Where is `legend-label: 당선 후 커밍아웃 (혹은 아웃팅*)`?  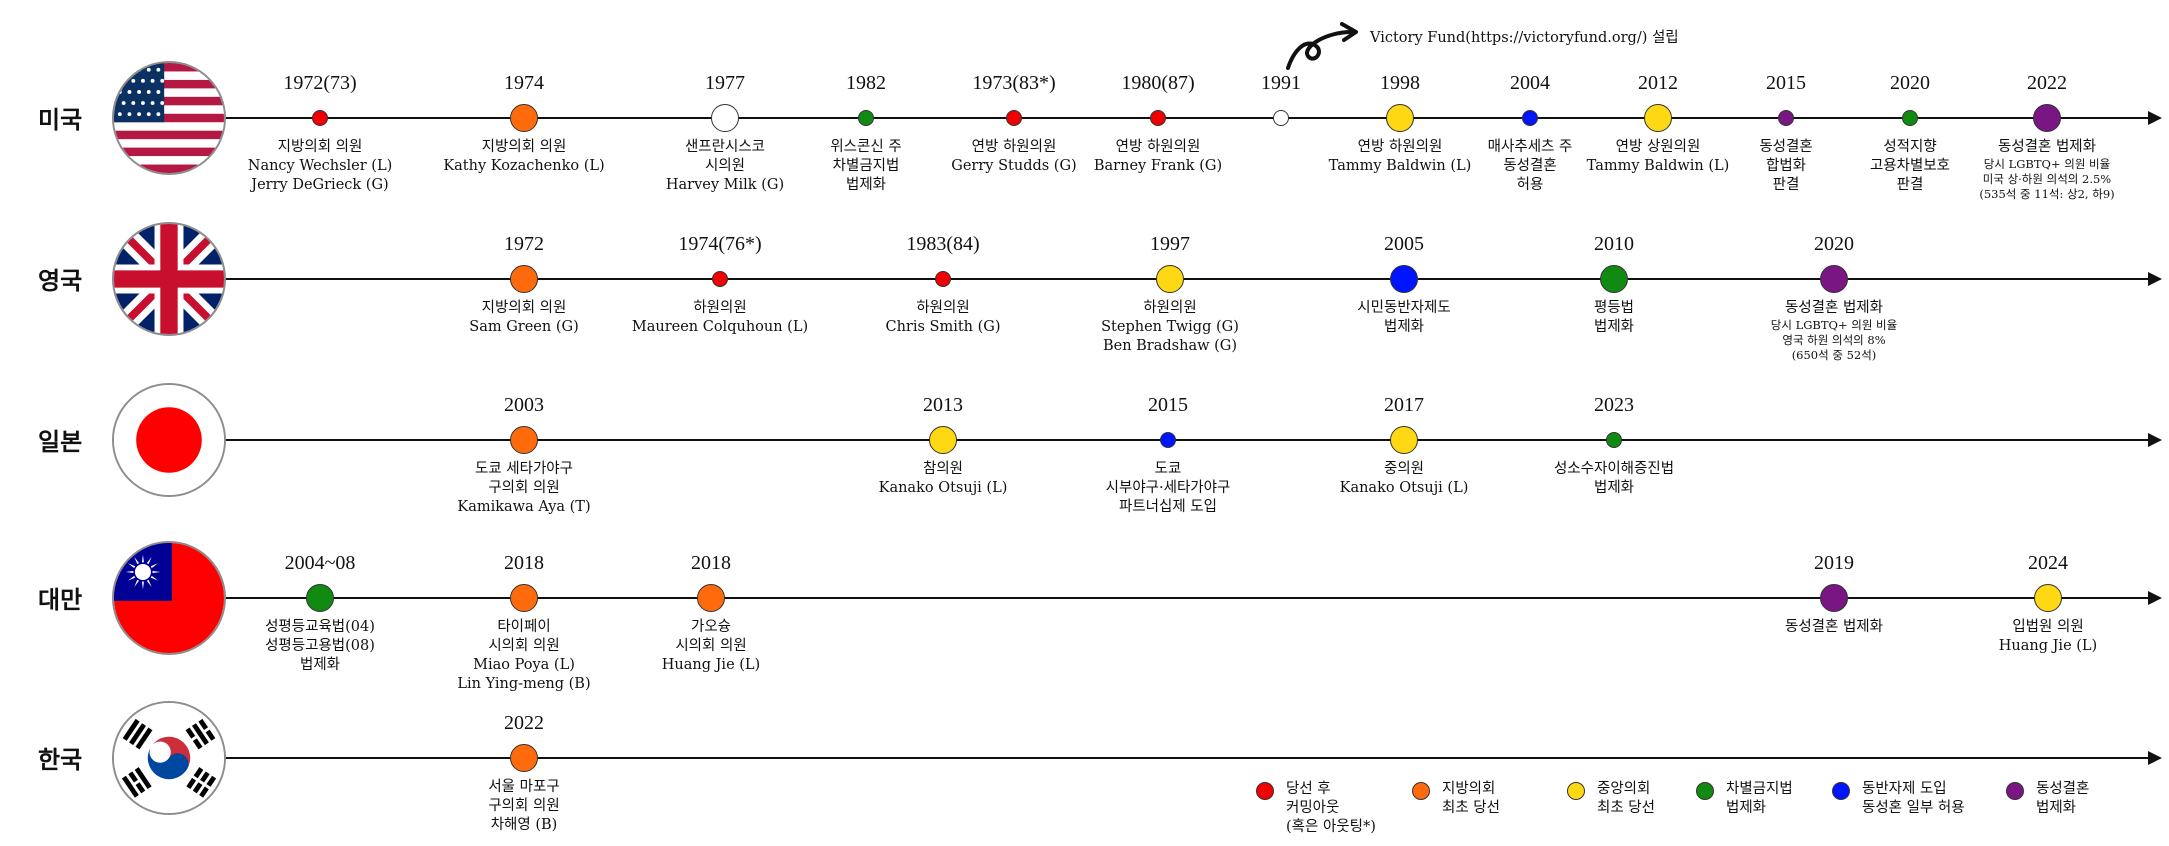 legend-label: 당선 후 커밍아웃 (혹은 아웃팅*) is located at coordinates (1331, 808).